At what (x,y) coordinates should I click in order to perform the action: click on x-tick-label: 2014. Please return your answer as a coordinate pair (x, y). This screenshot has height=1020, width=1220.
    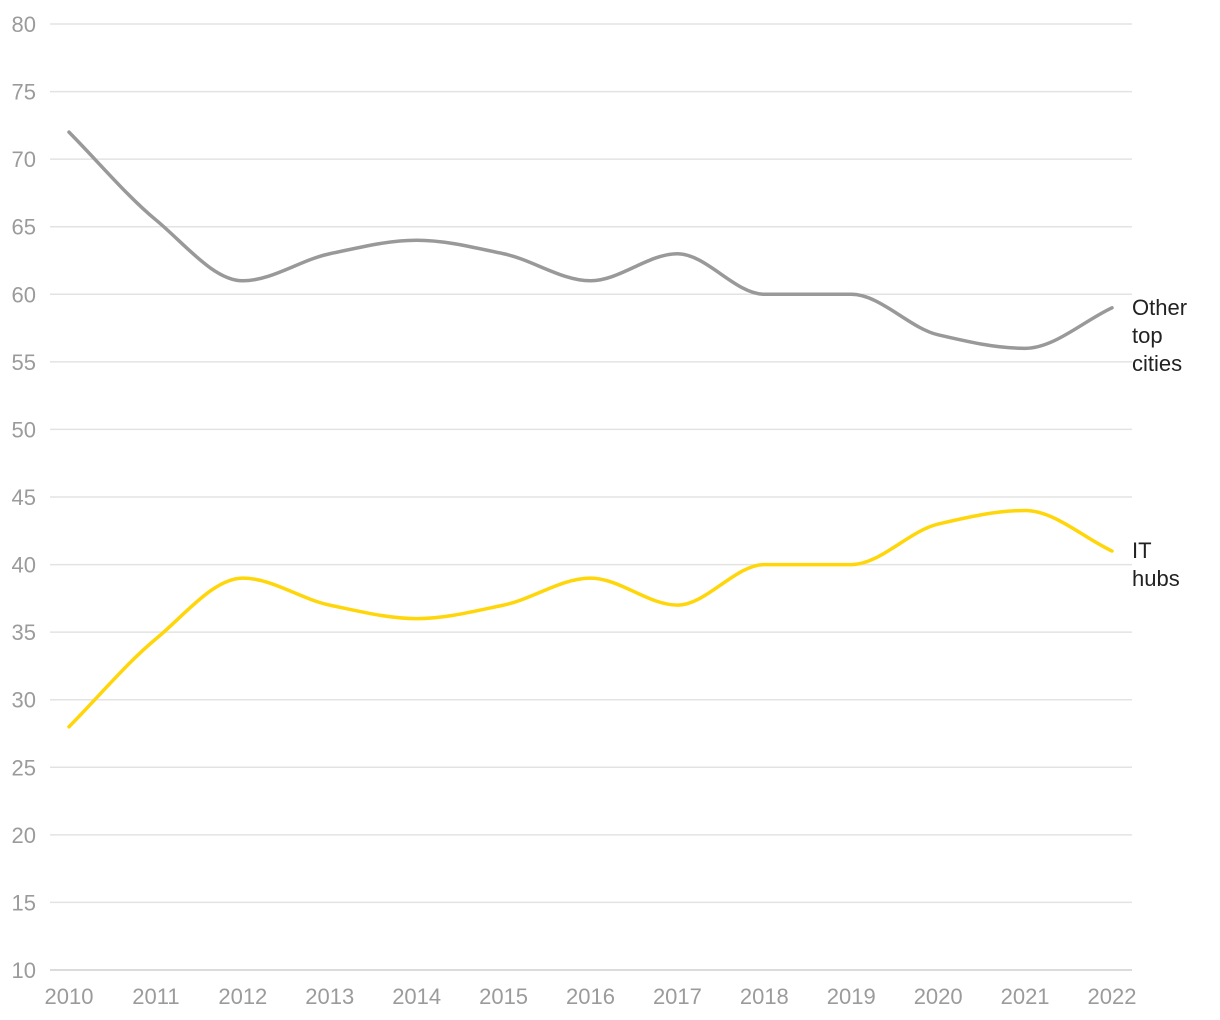
    Looking at the image, I should click on (416, 996).